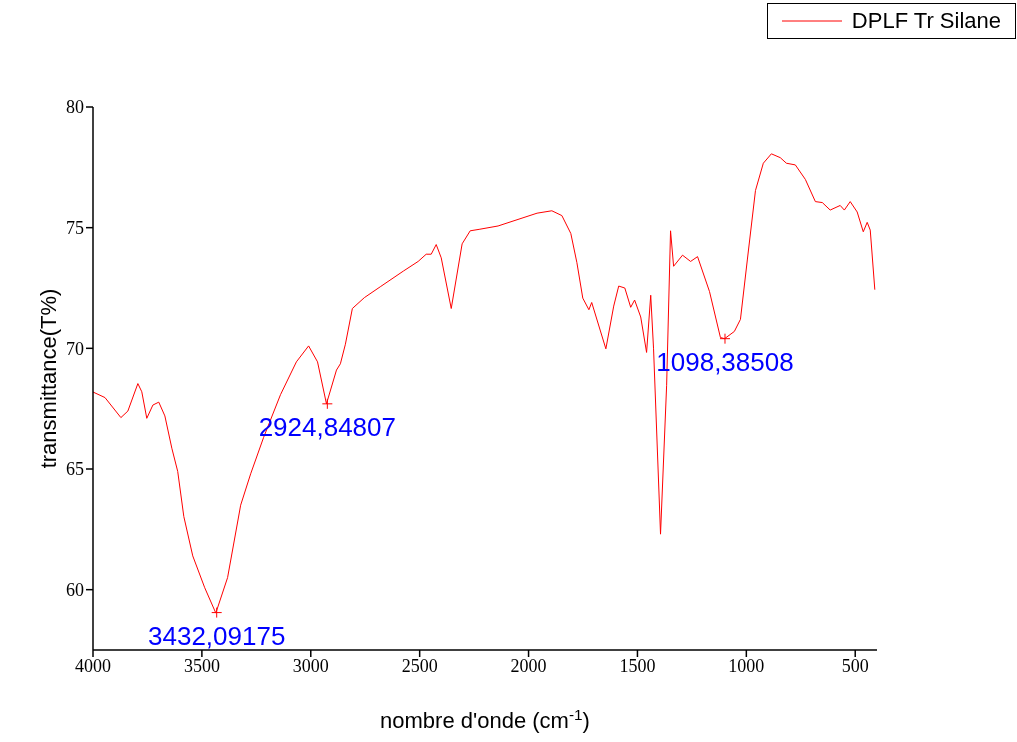  What do you see at coordinates (855, 665) in the screenshot?
I see `x-tick-label: 500` at bounding box center [855, 665].